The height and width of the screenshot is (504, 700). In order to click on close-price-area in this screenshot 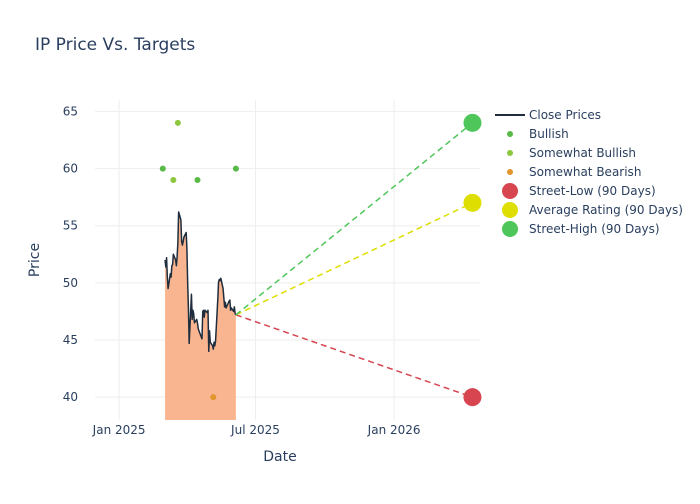, I will do `click(200, 316)`.